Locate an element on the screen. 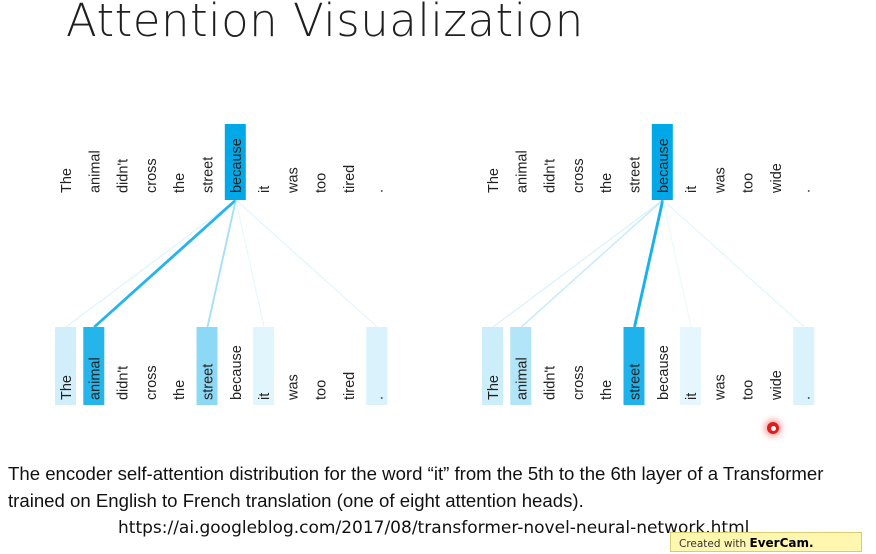 The height and width of the screenshot is (554, 876). source-token: tired is located at coordinates (350, 179).